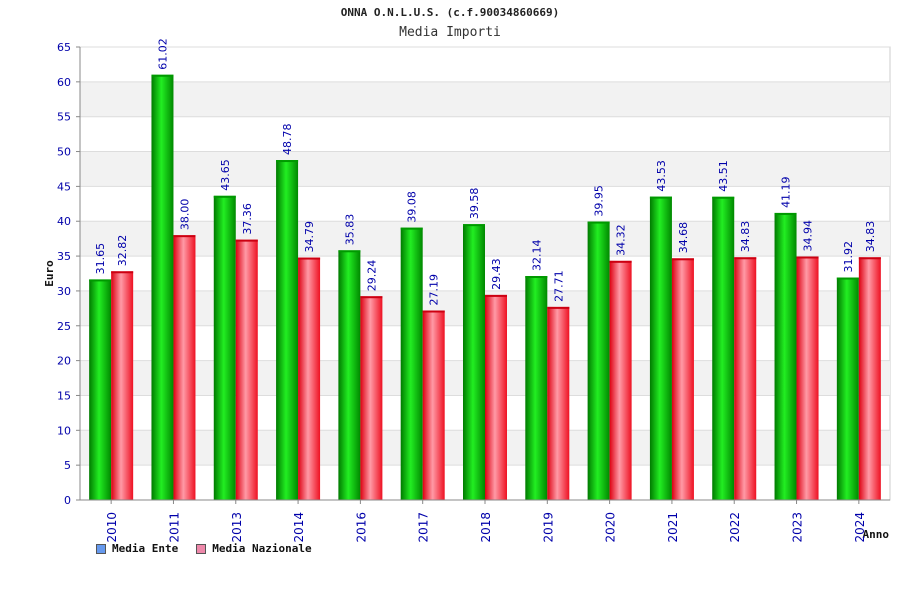  Describe the element at coordinates (548, 527) in the screenshot. I see `x-tick-label: 2019` at that location.